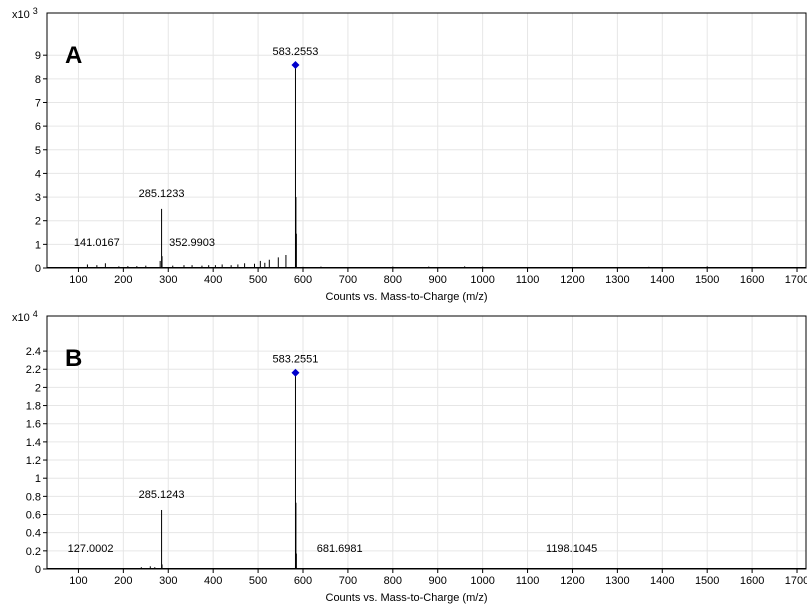 The image size is (807, 604). Describe the element at coordinates (25, 13) in the screenshot. I see `y-multiplier-label: x10 3` at that location.